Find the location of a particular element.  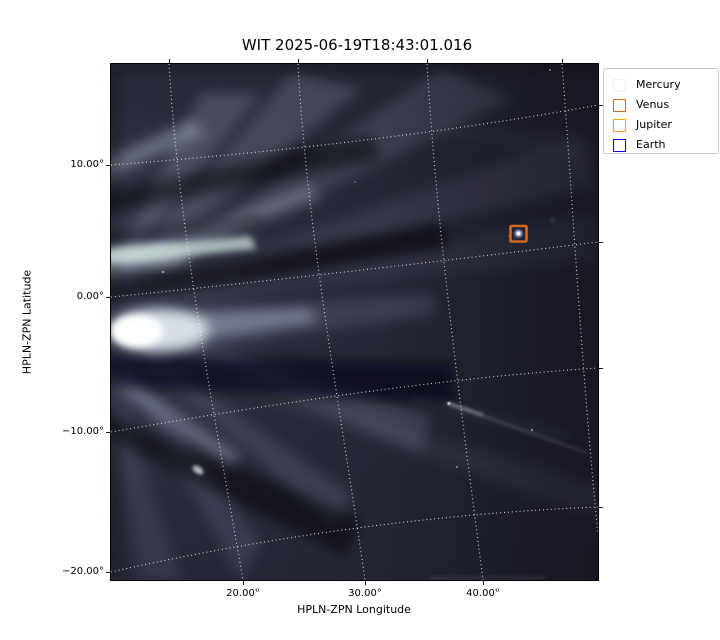

legend-label-jupiter: Jupiter is located at coordinates (654, 124).